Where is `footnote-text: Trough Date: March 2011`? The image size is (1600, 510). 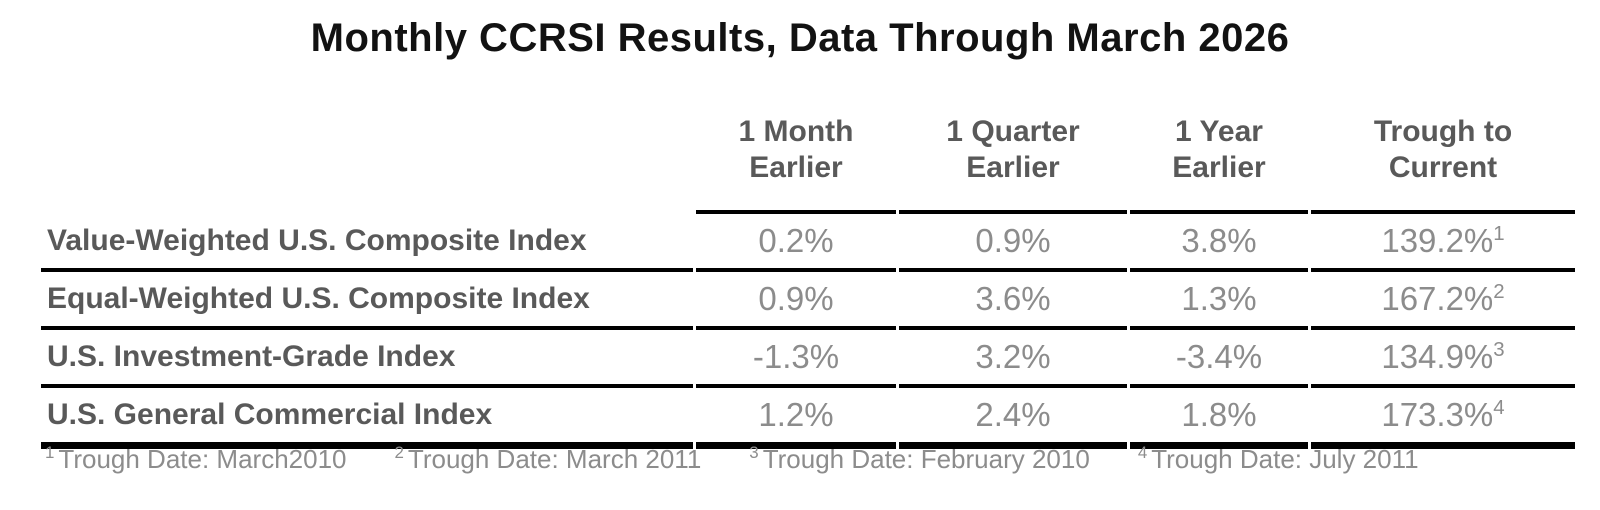 footnote-text: Trough Date: March 2011 is located at coordinates (554, 459).